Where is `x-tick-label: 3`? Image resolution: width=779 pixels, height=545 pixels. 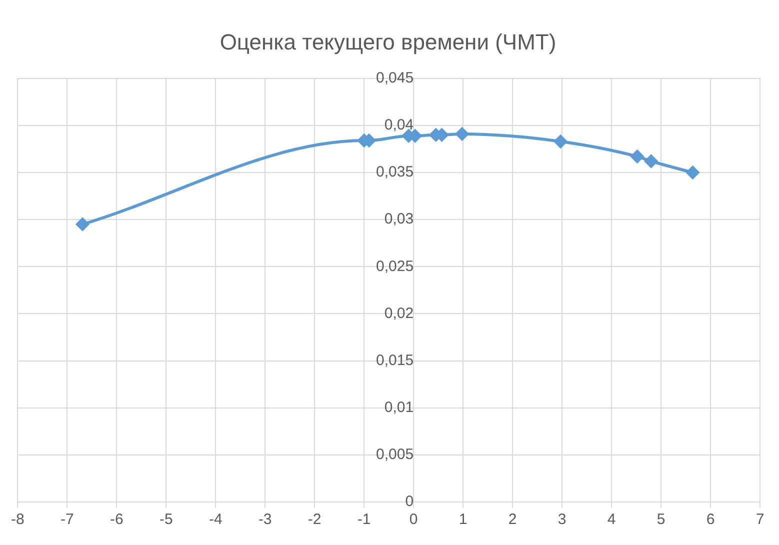
x-tick-label: 3 is located at coordinates (562, 519).